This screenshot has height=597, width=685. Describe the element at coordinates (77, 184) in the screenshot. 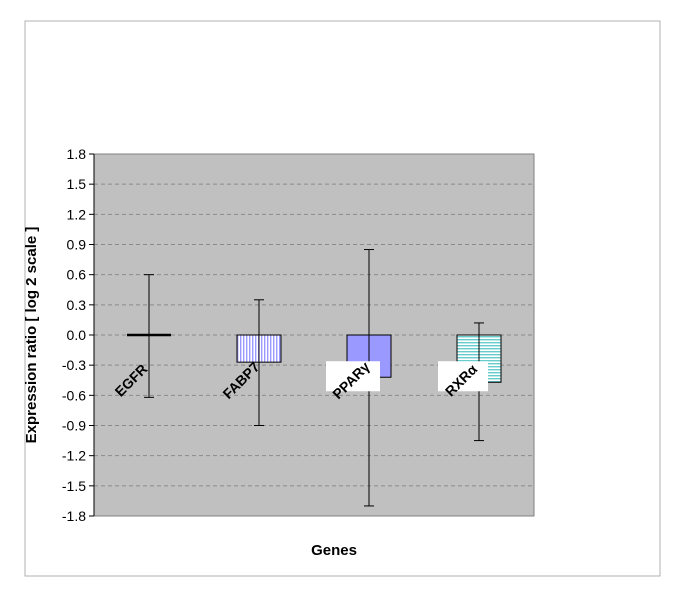

I see `y-tick-label: 1.5` at that location.